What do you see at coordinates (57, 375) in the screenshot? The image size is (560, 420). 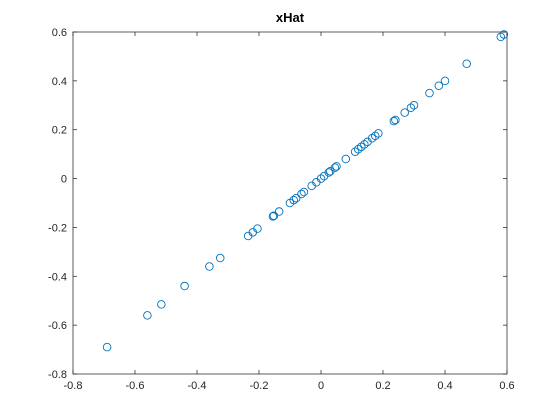 I see `y-tick-label: -0.8` at bounding box center [57, 375].